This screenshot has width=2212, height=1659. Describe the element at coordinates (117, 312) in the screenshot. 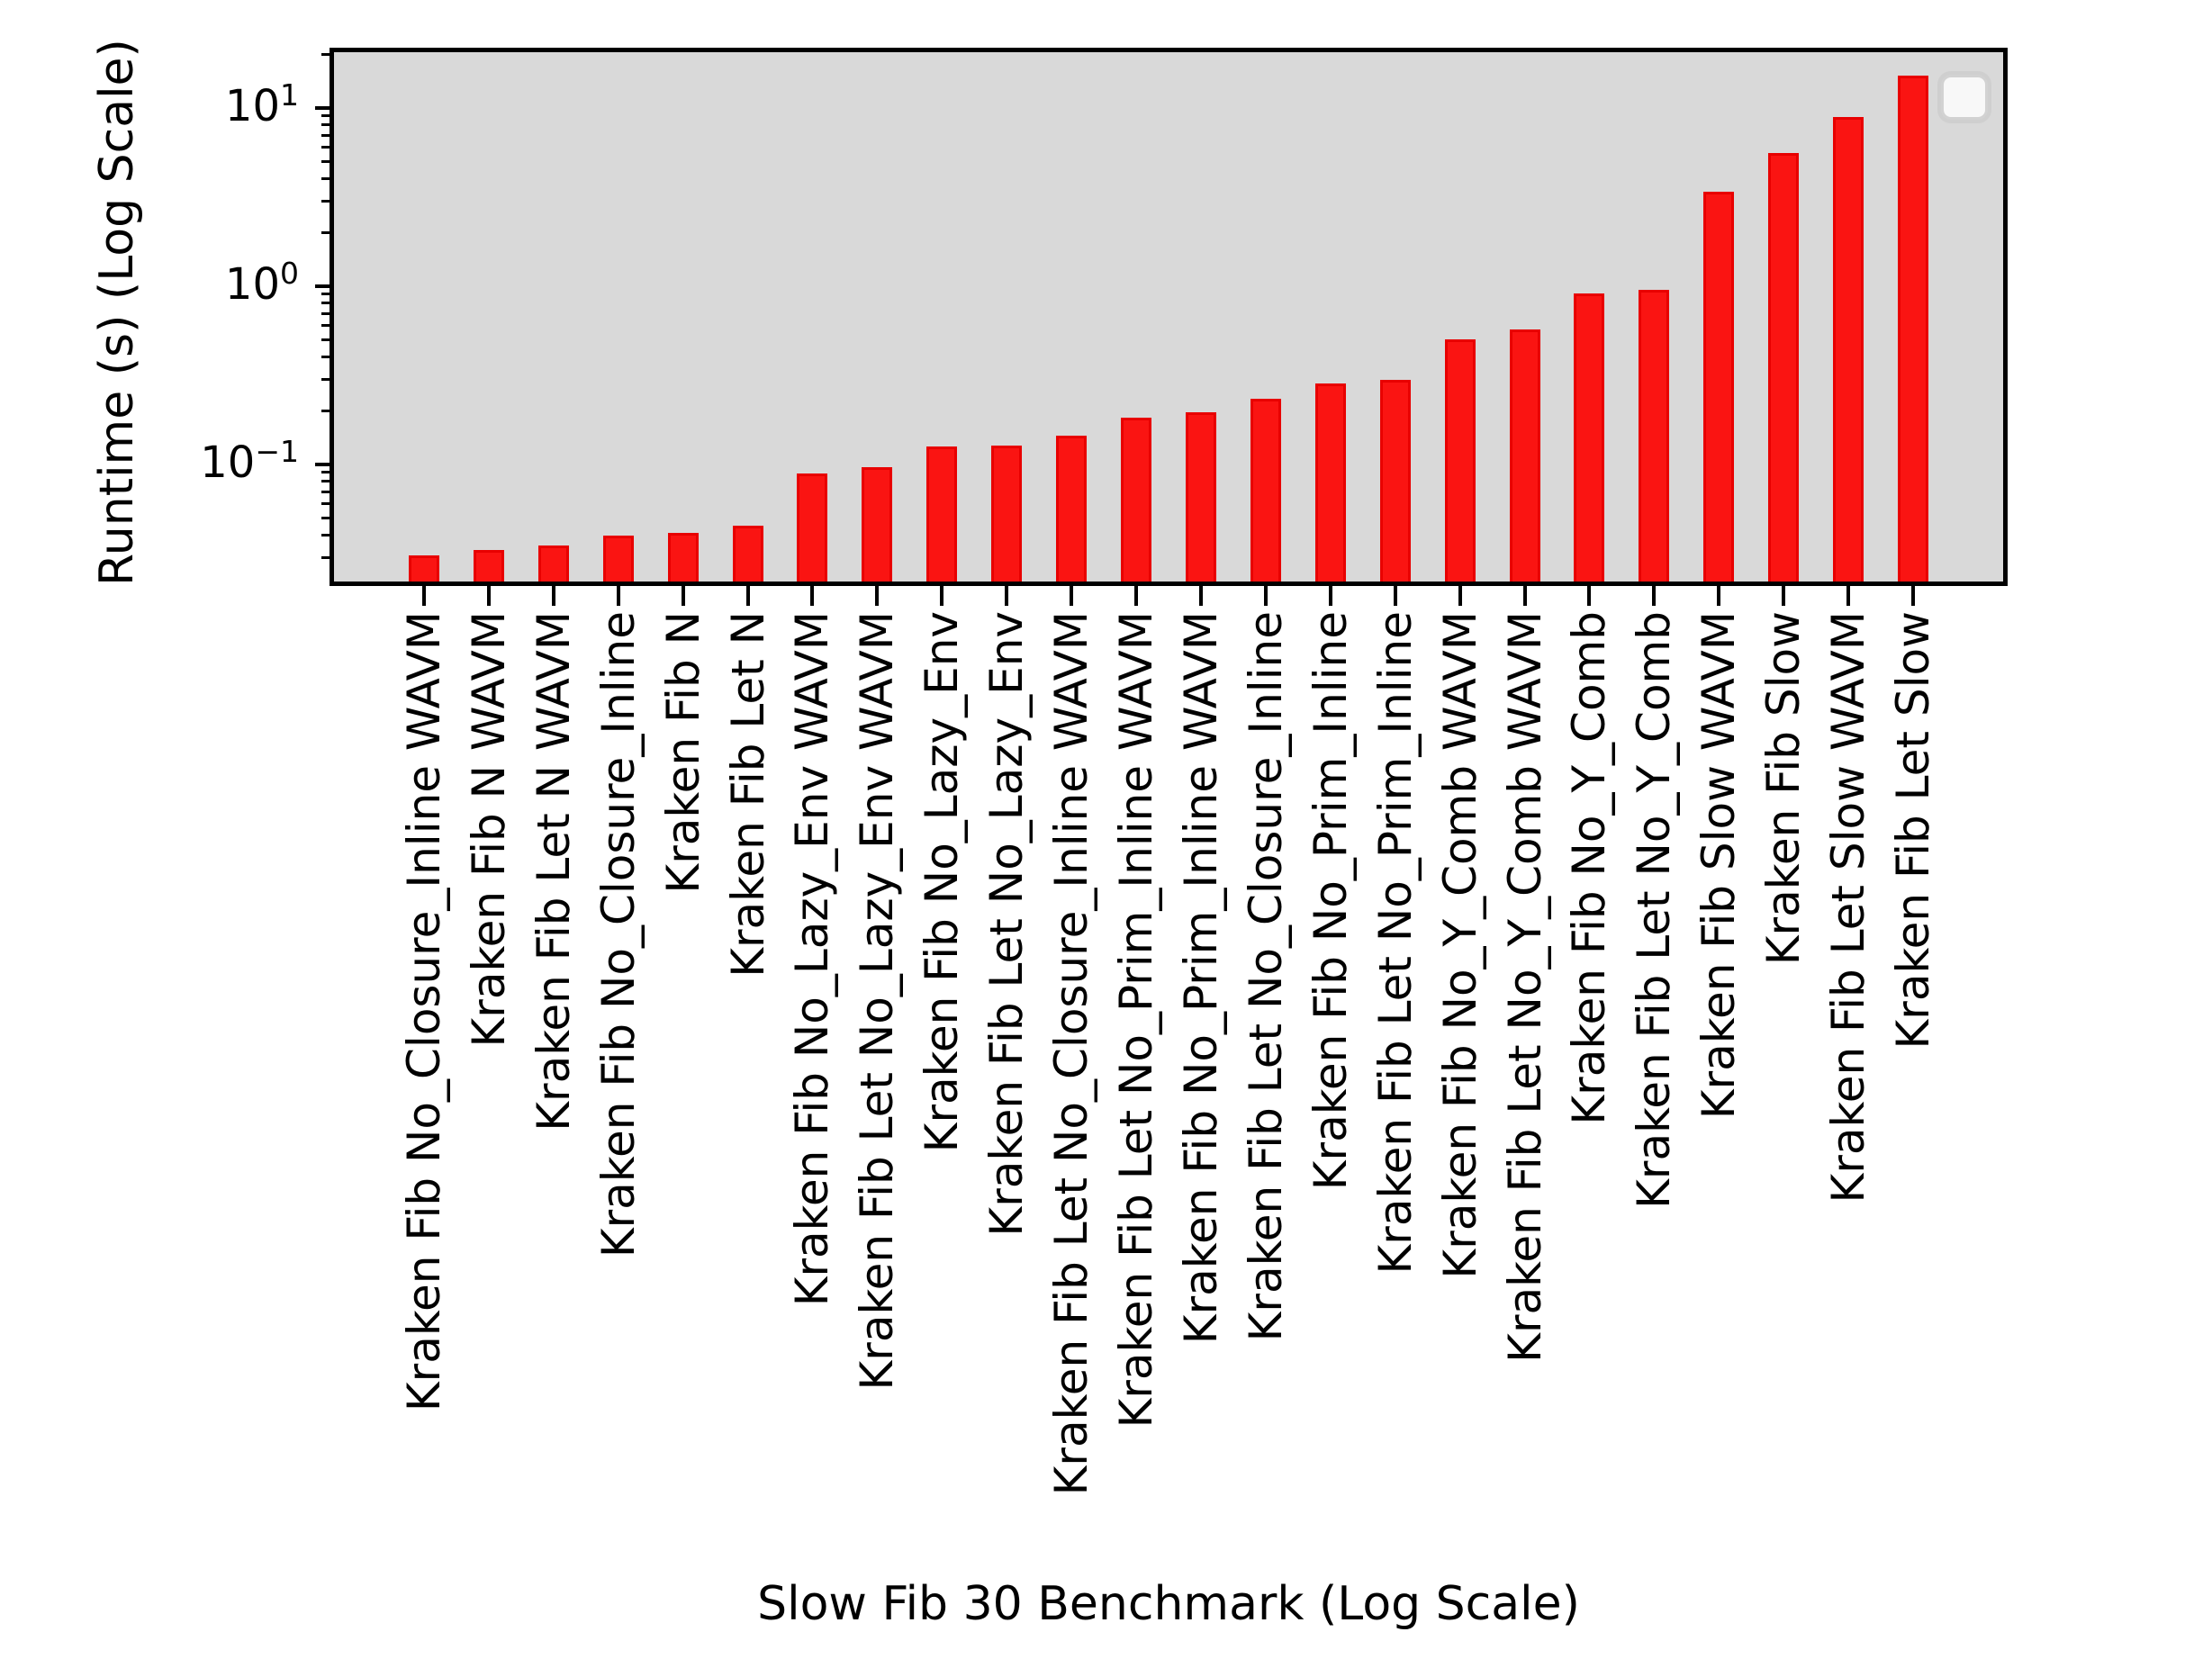

I see `y-axis-title: Runtime (s) (Log Scale)` at that location.